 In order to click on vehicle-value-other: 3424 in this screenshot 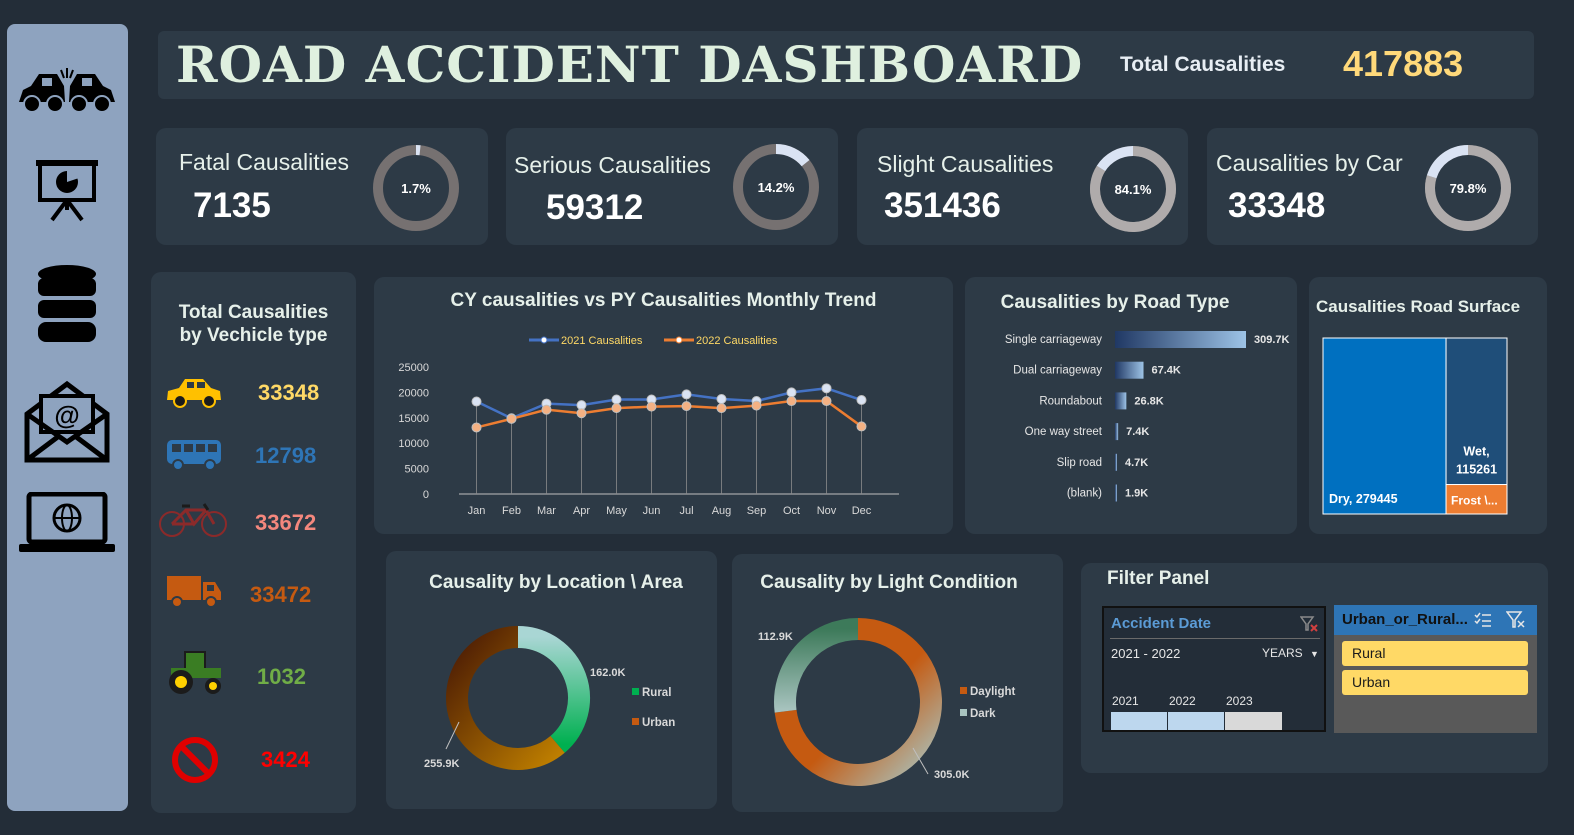, I will do `click(285, 759)`.